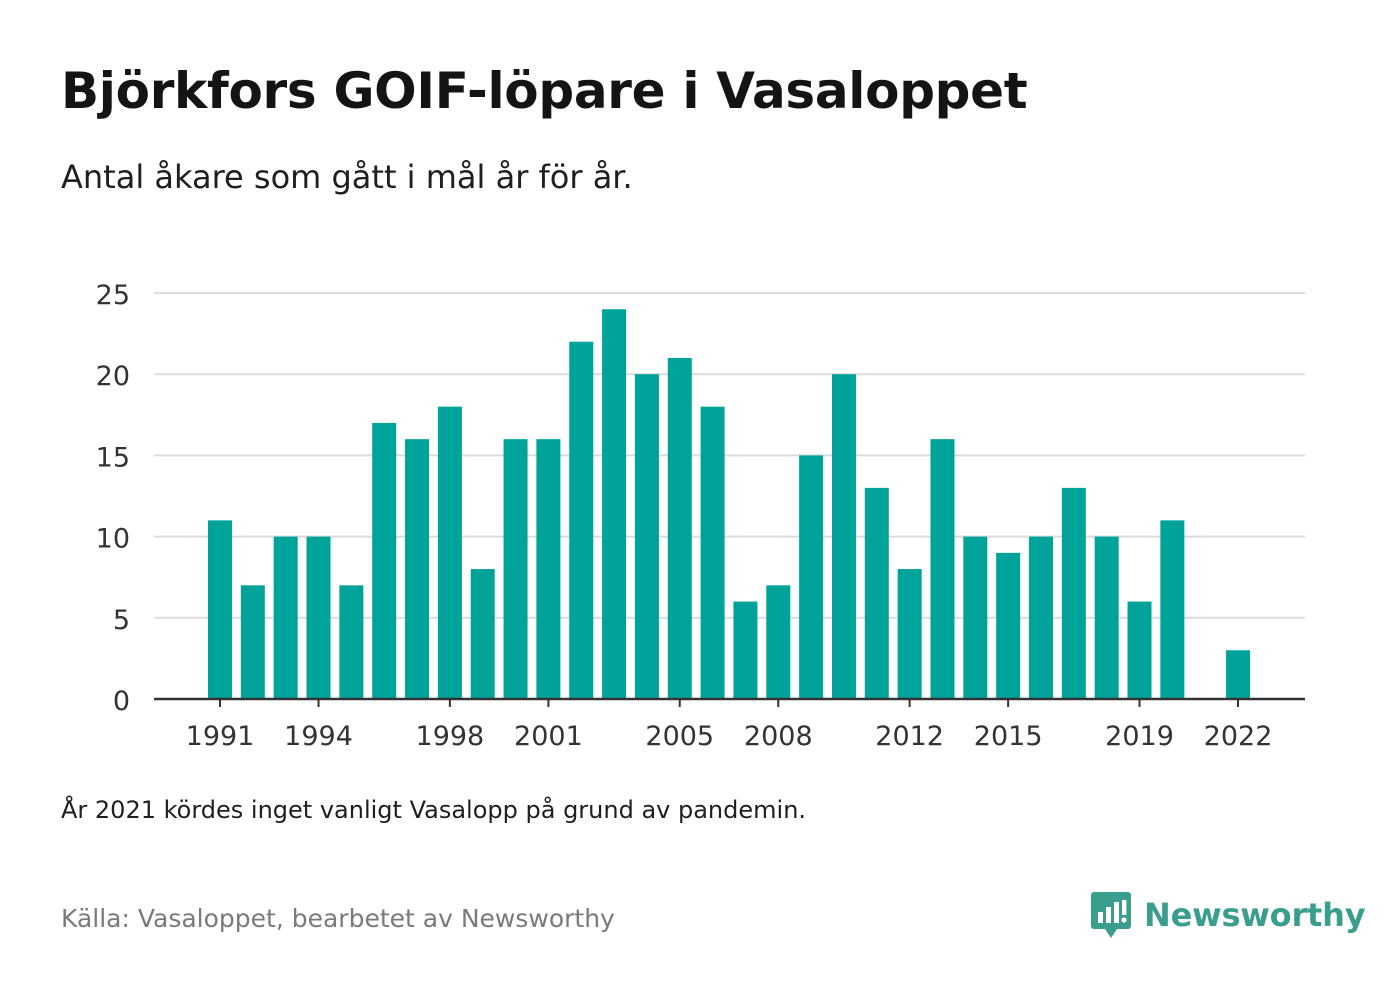  I want to click on bar-2019, so click(1139, 650).